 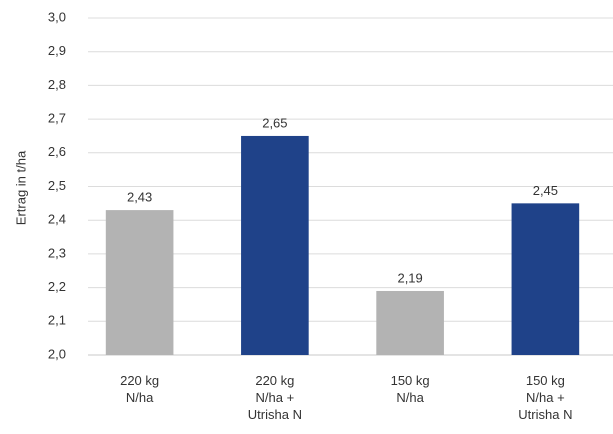 I want to click on data-label: 2,65, so click(x=274, y=122).